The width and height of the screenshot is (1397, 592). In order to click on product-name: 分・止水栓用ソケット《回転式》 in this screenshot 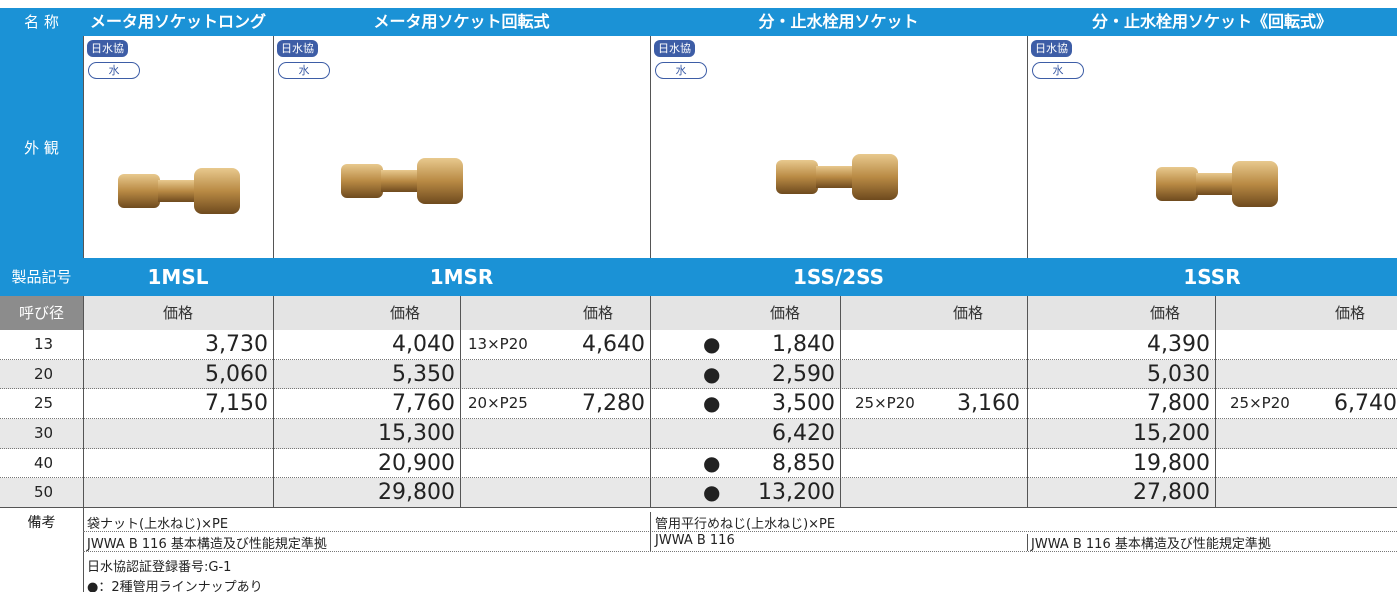, I will do `click(1211, 21)`.